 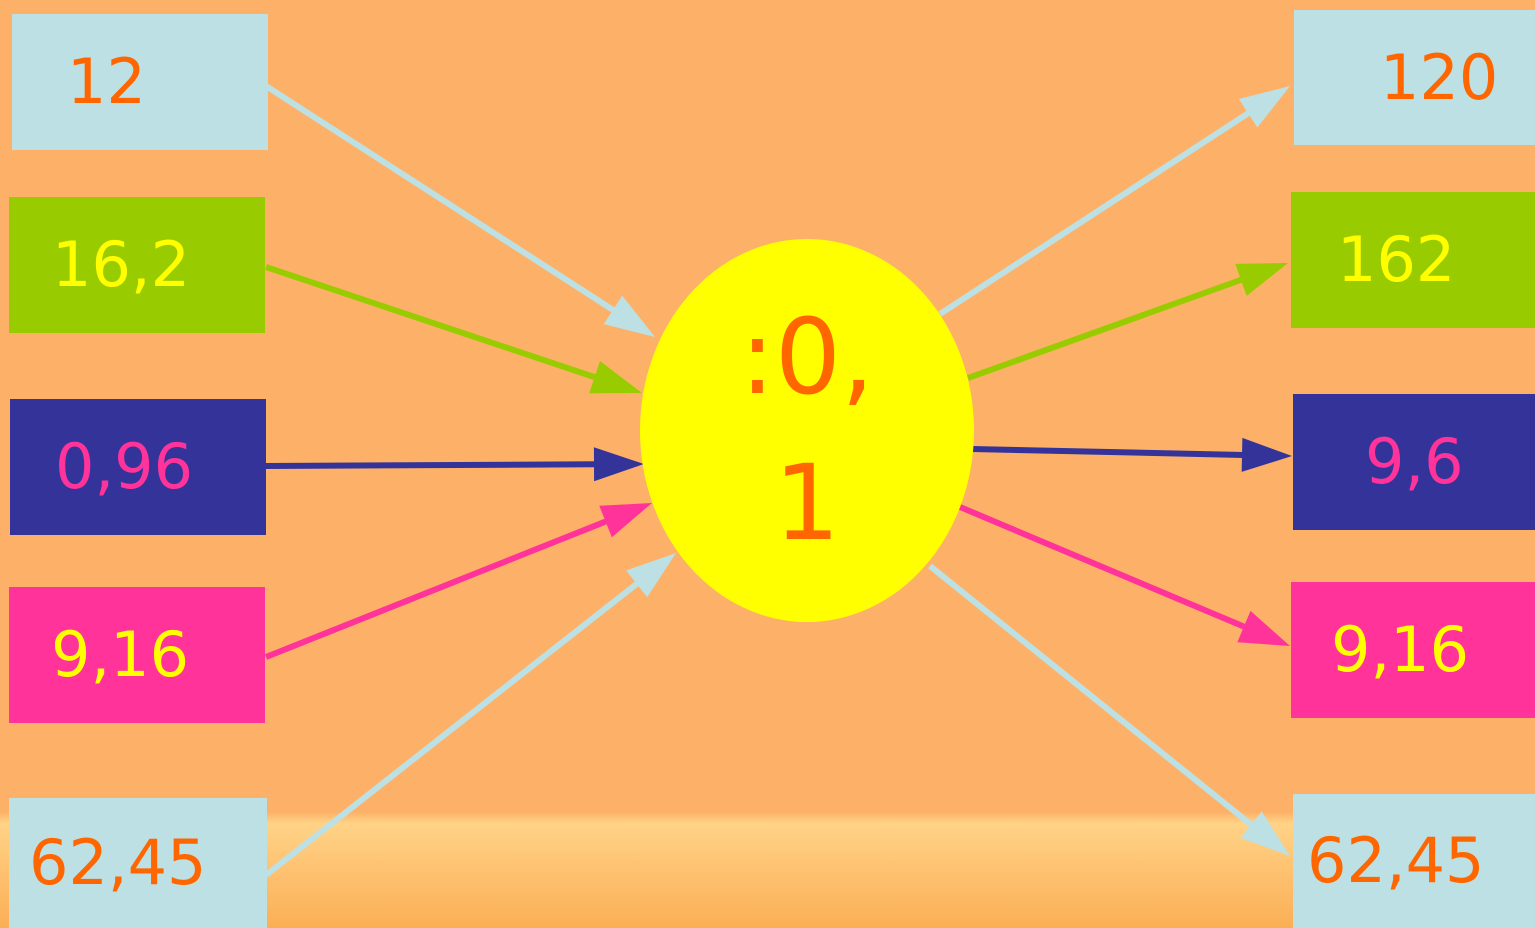 What do you see at coordinates (121, 264) in the screenshot?
I see `input-value: 16,2` at bounding box center [121, 264].